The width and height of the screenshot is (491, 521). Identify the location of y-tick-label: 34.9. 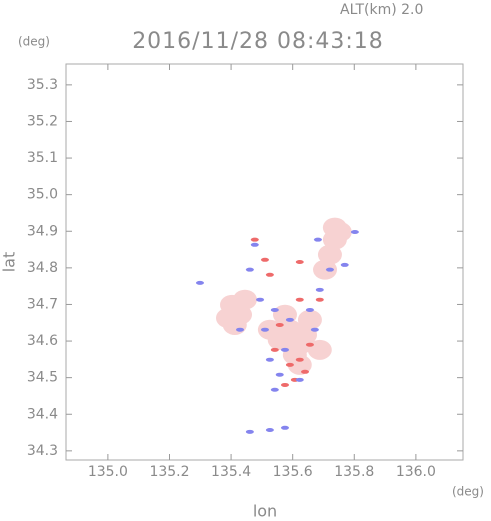
(42, 231).